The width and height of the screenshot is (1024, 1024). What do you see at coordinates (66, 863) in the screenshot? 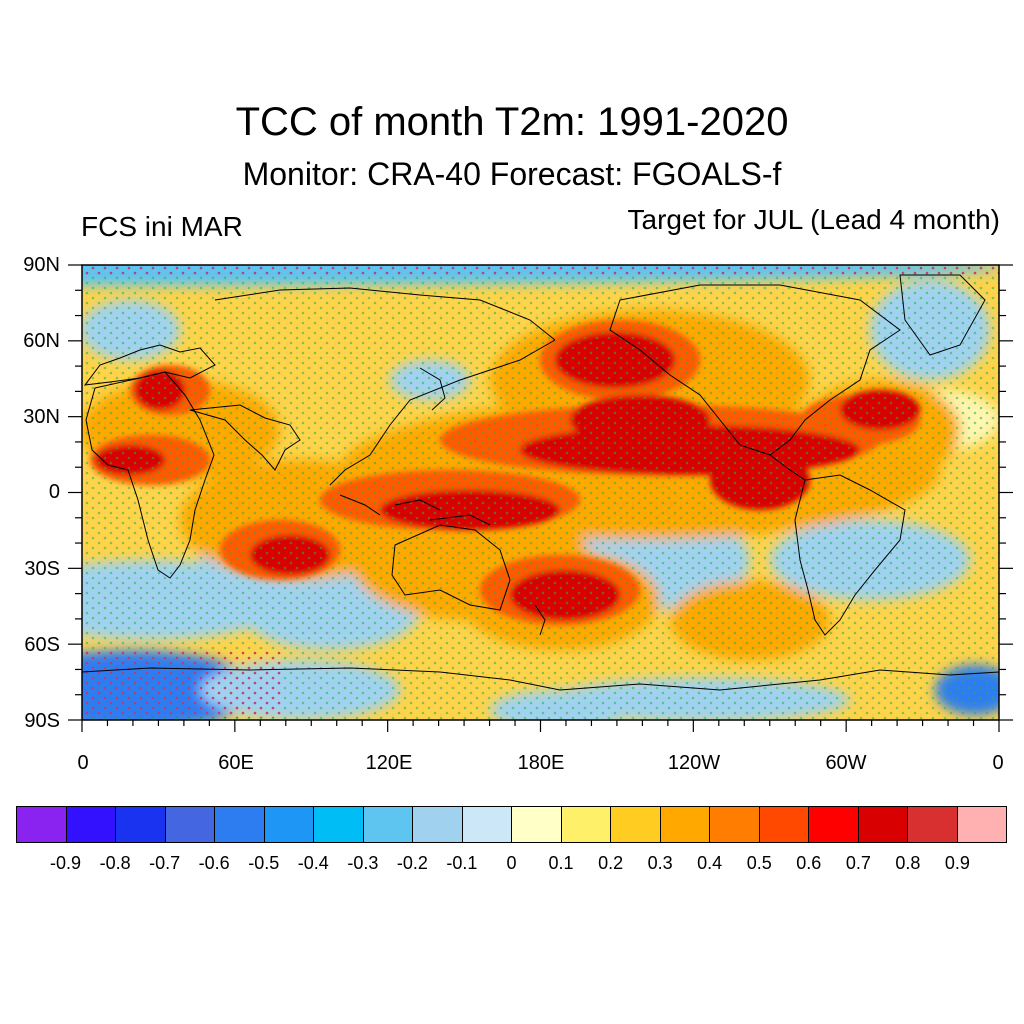
I see `colorbar-label: -0.9` at bounding box center [66, 863].